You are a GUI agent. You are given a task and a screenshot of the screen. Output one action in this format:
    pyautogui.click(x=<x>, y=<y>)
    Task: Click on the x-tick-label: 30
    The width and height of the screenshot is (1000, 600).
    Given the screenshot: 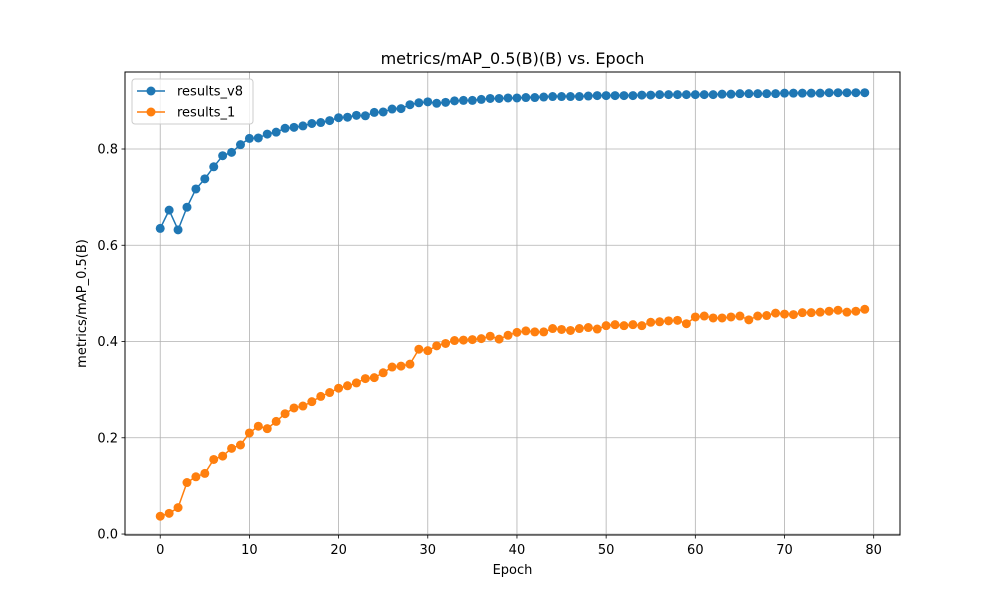 What is the action you would take?
    pyautogui.click(x=428, y=550)
    